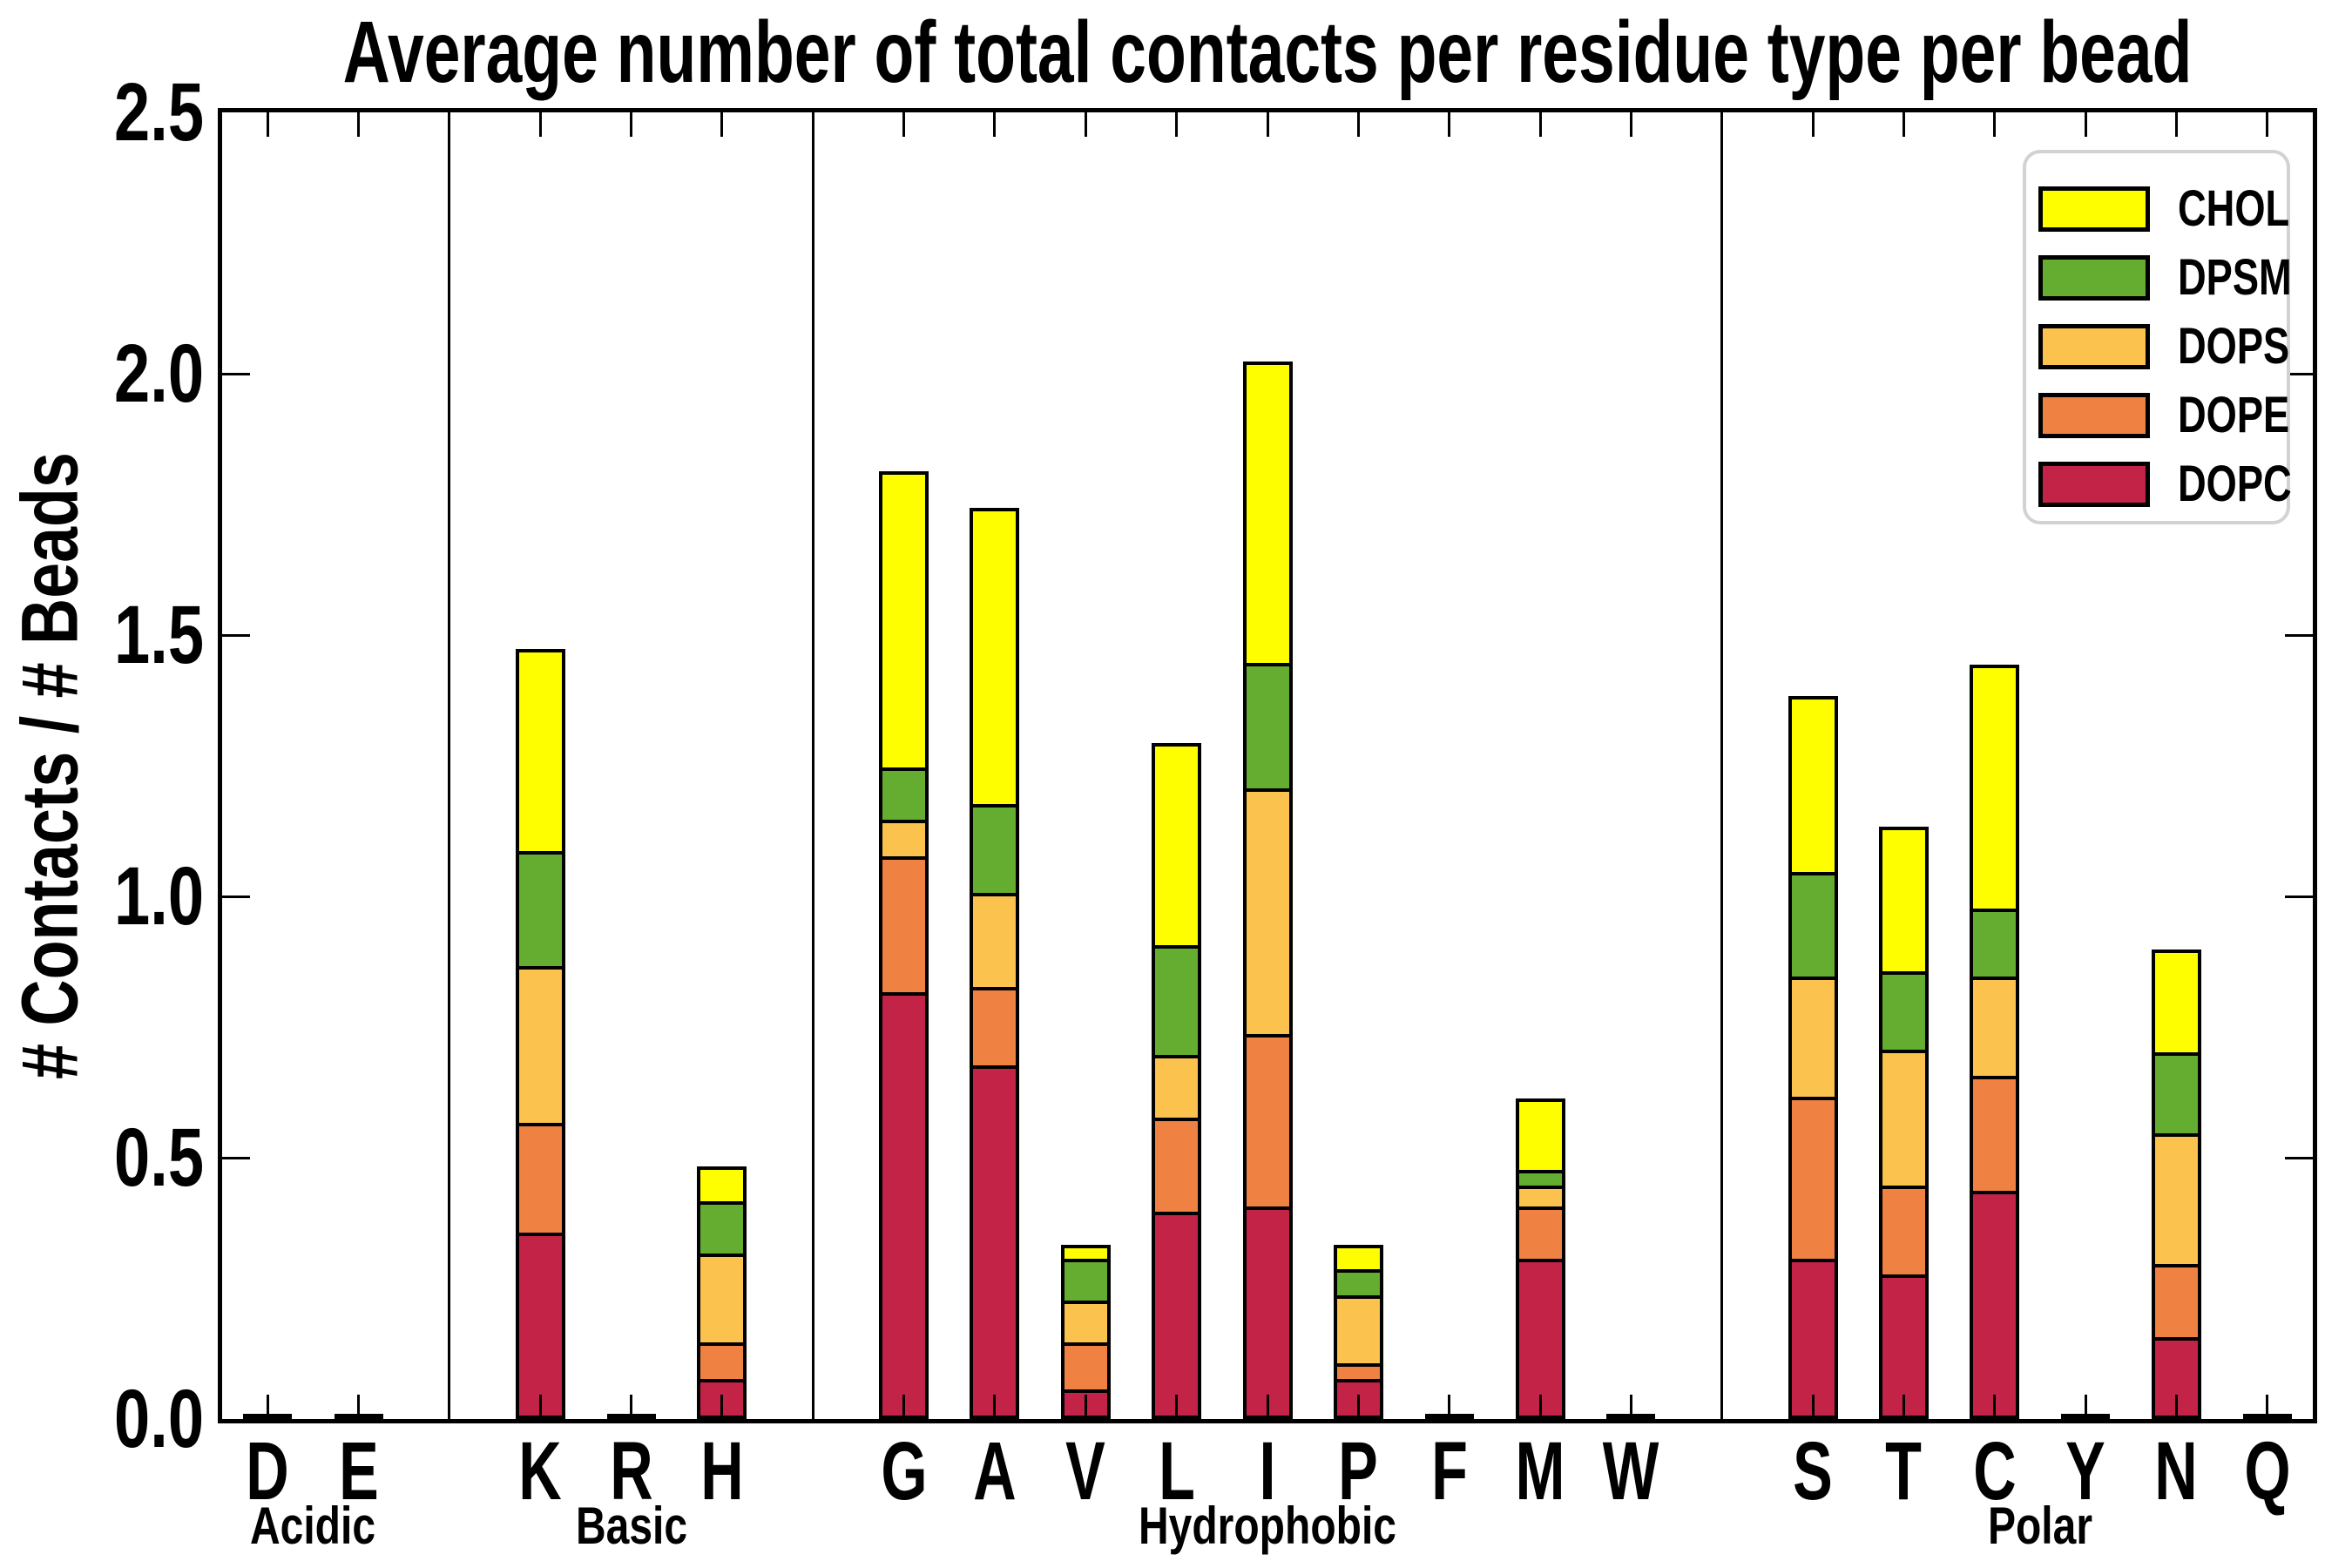  Describe the element at coordinates (50, 766) in the screenshot. I see `y-axis-label: # Contacts / # Beads` at that location.